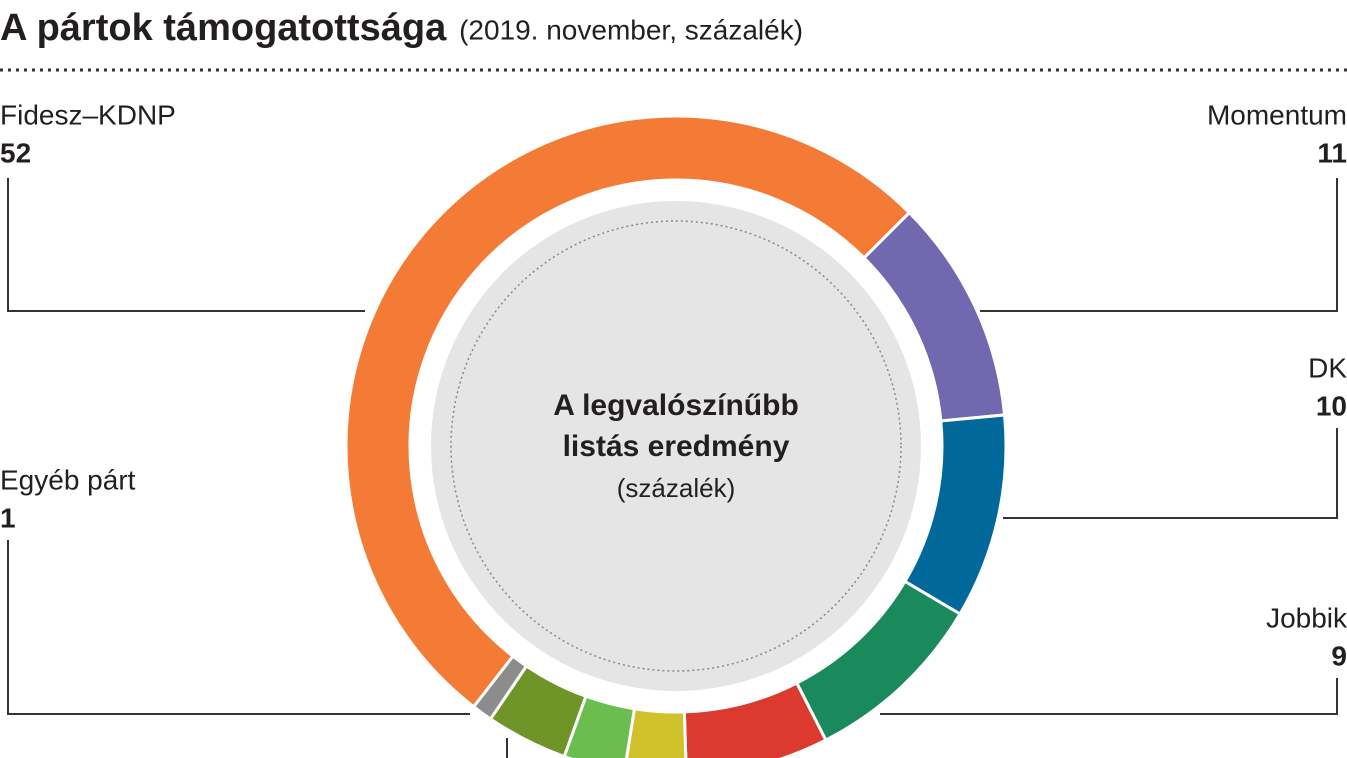 This screenshot has height=758, width=1347. What do you see at coordinates (1277, 114) in the screenshot?
I see `category-label: Momentum` at bounding box center [1277, 114].